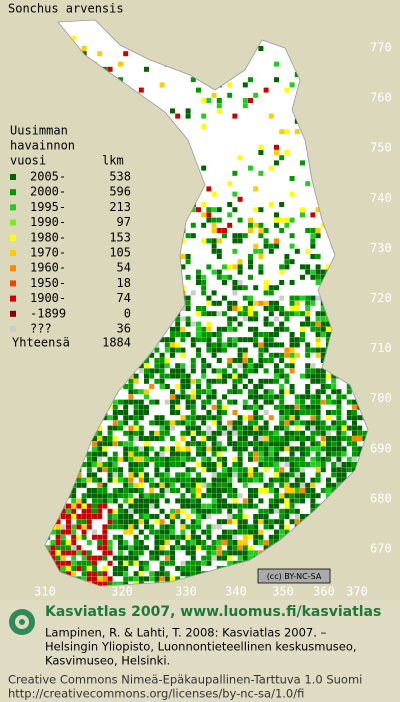 This screenshot has width=400, height=702. Describe the element at coordinates (120, 192) in the screenshot. I see `legend-count: 596` at that location.